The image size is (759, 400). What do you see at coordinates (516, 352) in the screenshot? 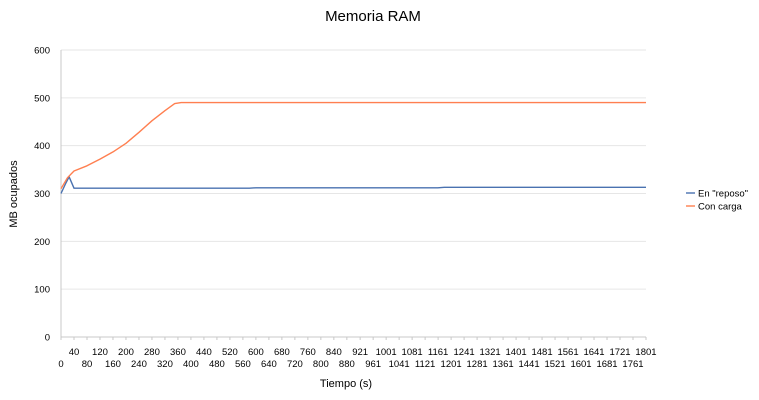
I see `x-tick-label: 1401` at bounding box center [516, 352].